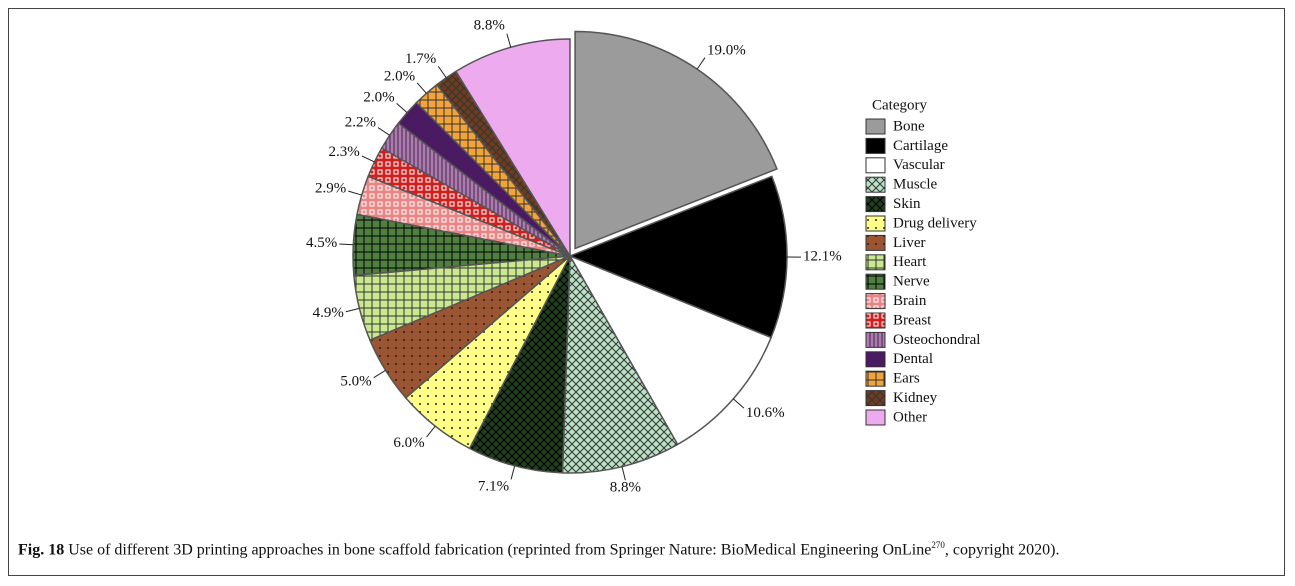  I want to click on legend-label: Muscle, so click(915, 185).